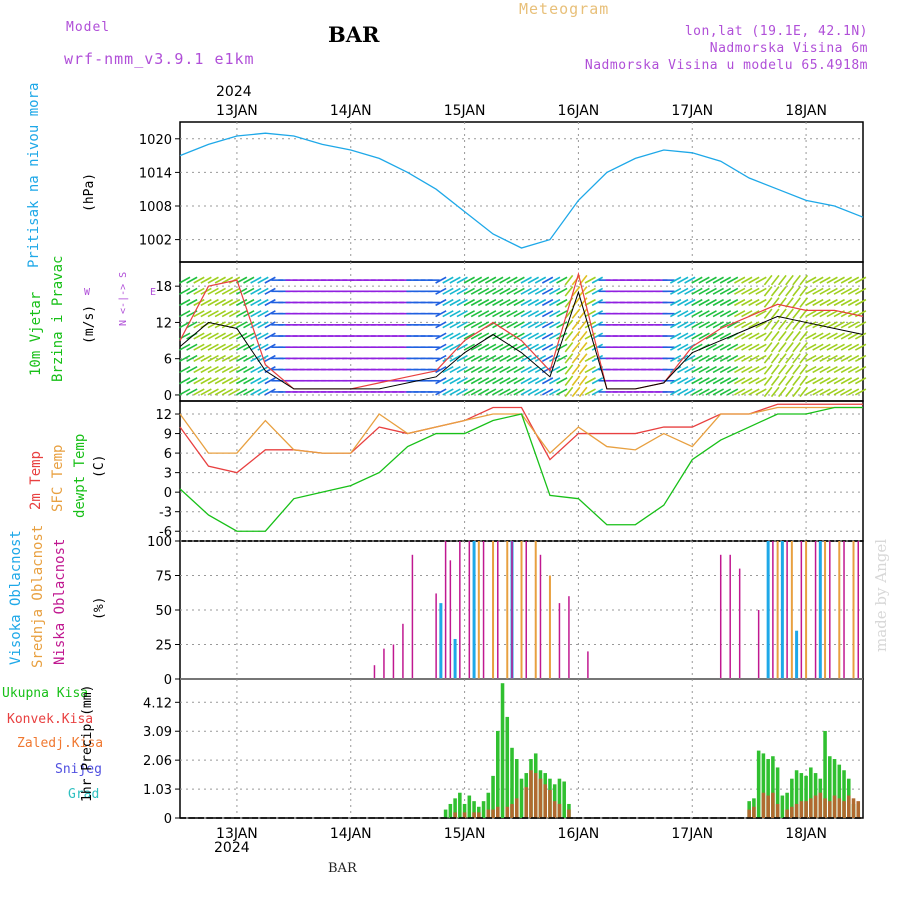 This screenshot has height=900, width=900. What do you see at coordinates (45, 693) in the screenshot?
I see `precip-legend-total: Ukupna Kisa` at bounding box center [45, 693].